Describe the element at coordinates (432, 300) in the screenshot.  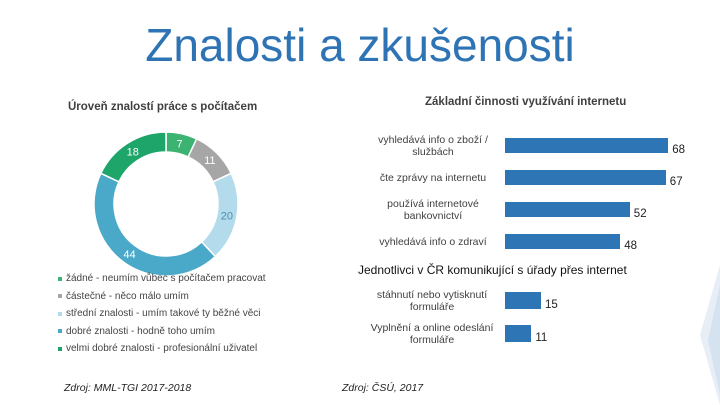
I see `bar-category-label: stáhnutí nebo vytisknutí formuláře` at that location.